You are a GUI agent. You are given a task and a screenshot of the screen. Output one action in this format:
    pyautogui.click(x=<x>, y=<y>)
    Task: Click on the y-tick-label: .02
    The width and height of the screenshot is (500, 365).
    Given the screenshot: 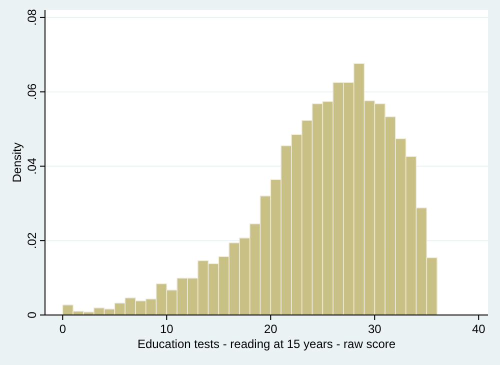 What is the action you would take?
    pyautogui.click(x=32, y=240)
    